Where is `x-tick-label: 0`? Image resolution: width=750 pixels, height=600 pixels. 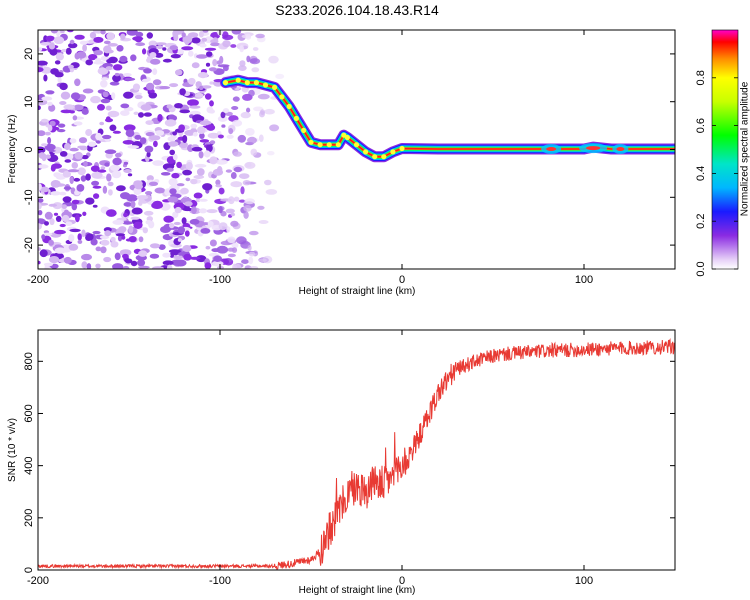
x-tick-label: 0 is located at coordinates (402, 280).